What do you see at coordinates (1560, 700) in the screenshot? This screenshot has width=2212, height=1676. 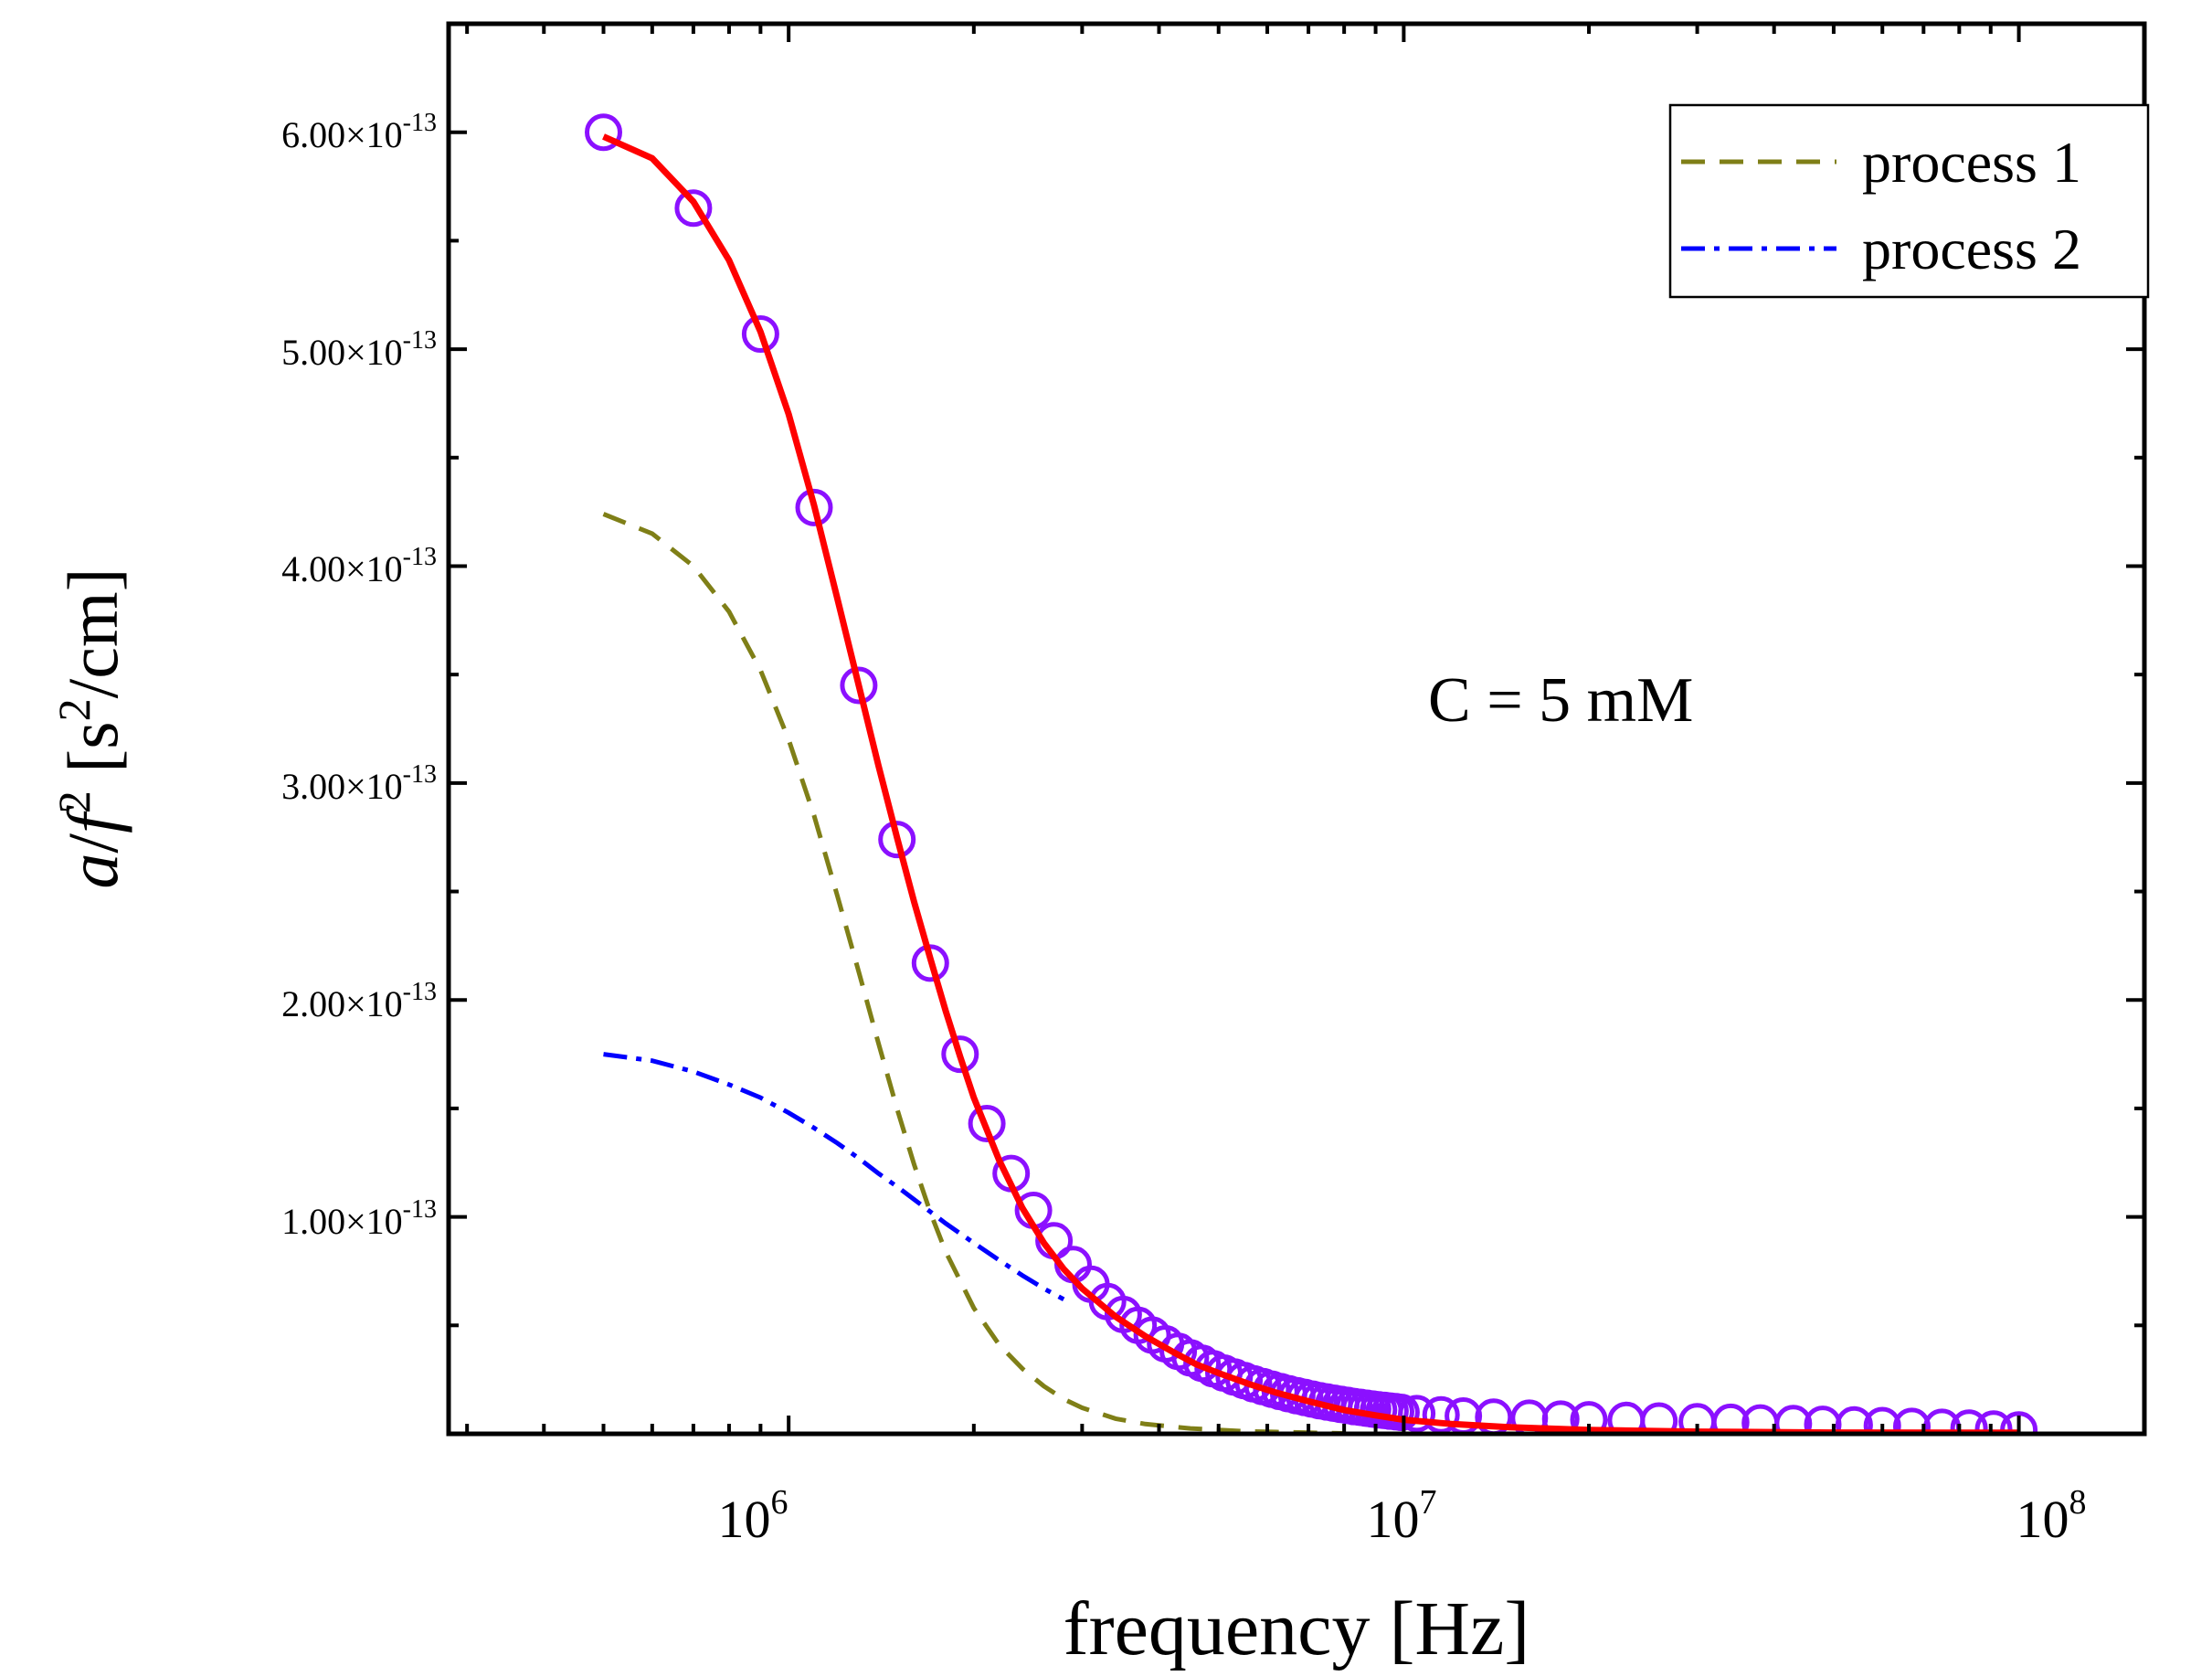 I see `concentration-annotation: C = 5 mM` at bounding box center [1560, 700].